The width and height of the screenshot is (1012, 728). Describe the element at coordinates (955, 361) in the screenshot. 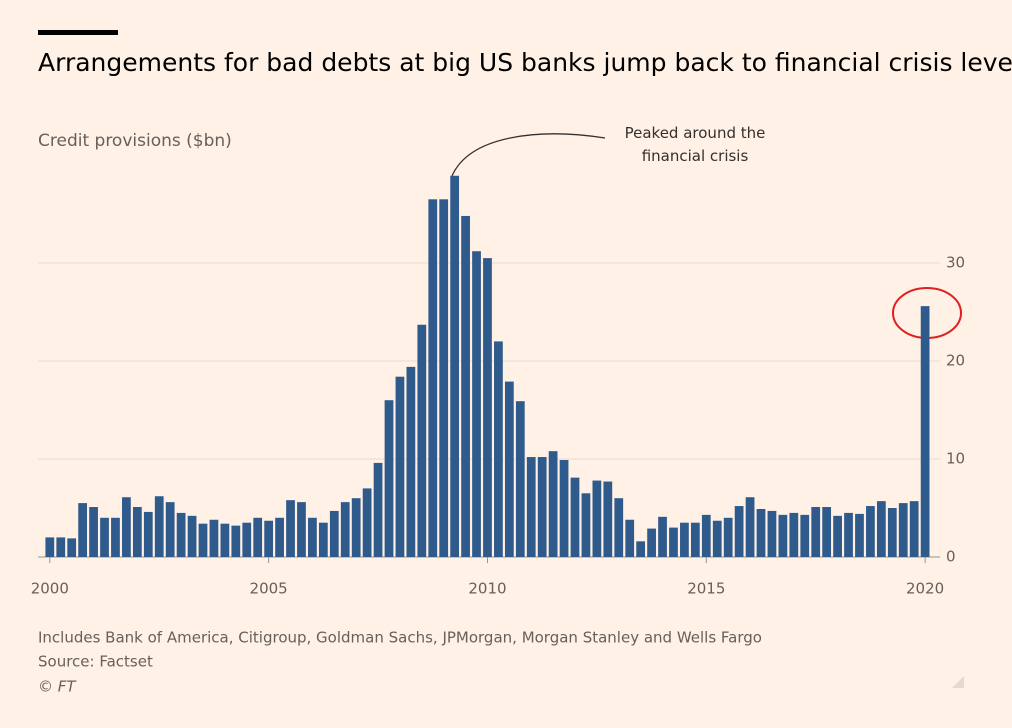

I see `y-tick-label: 20` at that location.